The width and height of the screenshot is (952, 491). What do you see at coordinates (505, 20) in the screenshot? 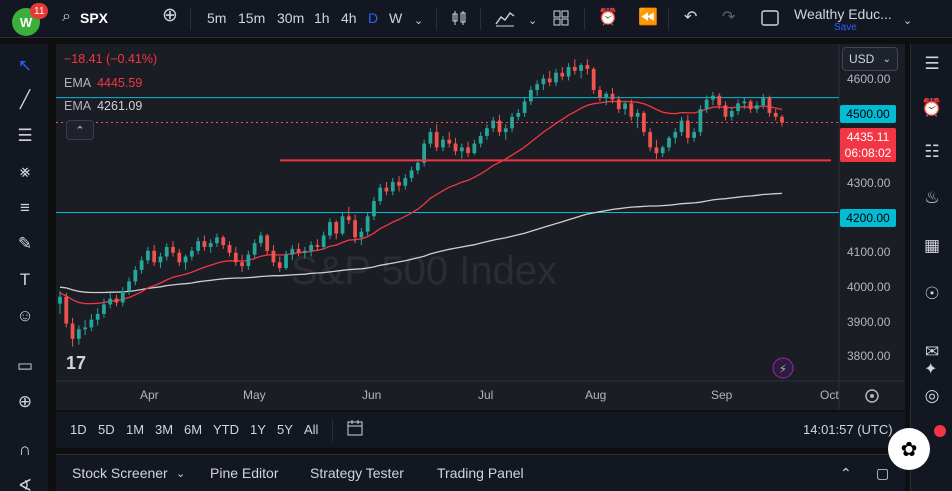
I see `indicators-icon` at bounding box center [505, 20].